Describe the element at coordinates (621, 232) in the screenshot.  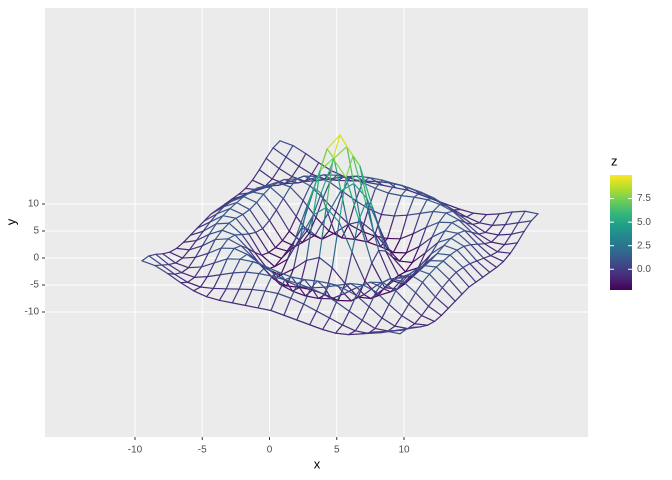
I see `colorbar` at that location.